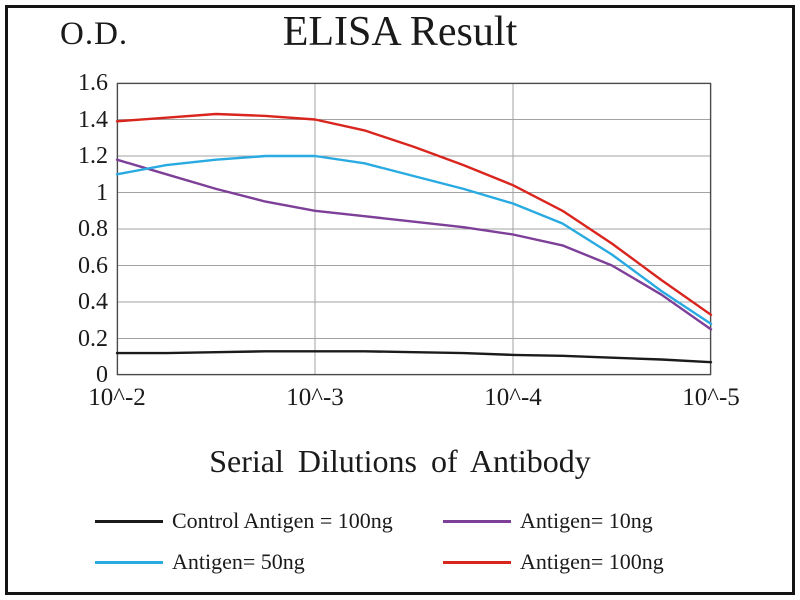  What do you see at coordinates (282, 520) in the screenshot?
I see `legend-label: Control Antigen = 100ng` at bounding box center [282, 520].